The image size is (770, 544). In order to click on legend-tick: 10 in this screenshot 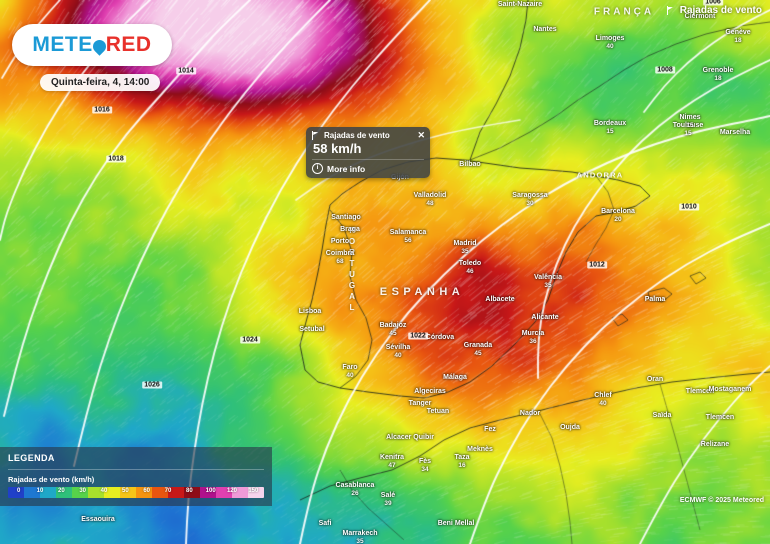, I will do `click(40, 491)`.